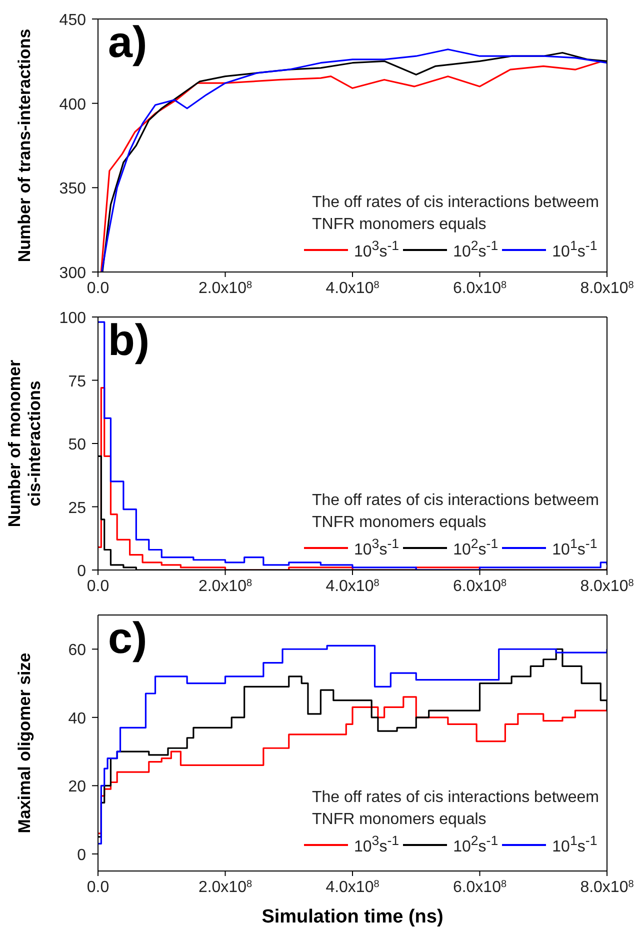  What do you see at coordinates (24, 743) in the screenshot?
I see `y-axis-title: Maximal oligomer size` at bounding box center [24, 743].